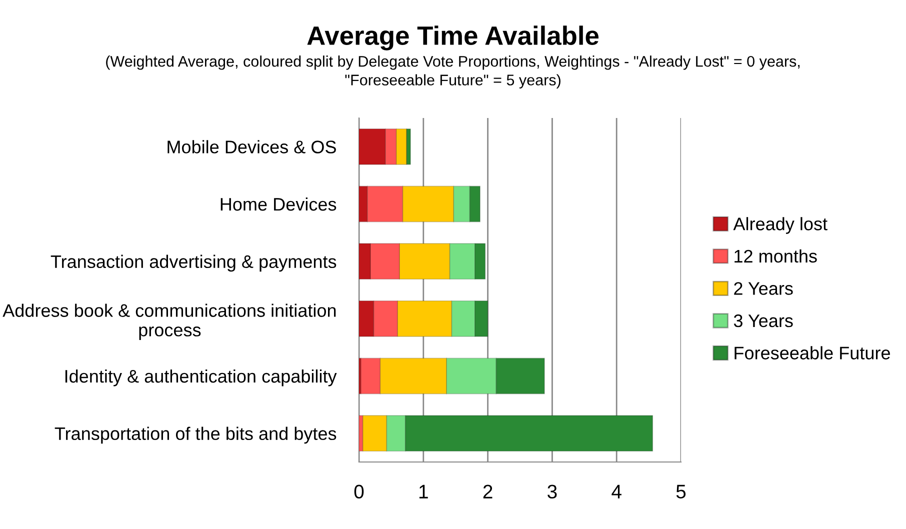  Describe the element at coordinates (252, 147) in the screenshot. I see `y-tick-label: Mobile Devices & OS` at that location.